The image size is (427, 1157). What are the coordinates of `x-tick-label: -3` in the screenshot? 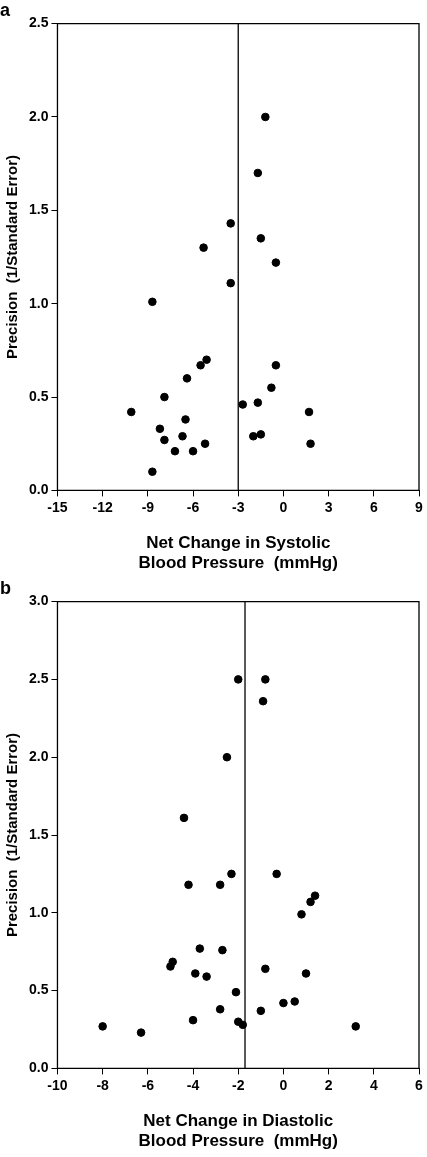 It's located at (238, 506).